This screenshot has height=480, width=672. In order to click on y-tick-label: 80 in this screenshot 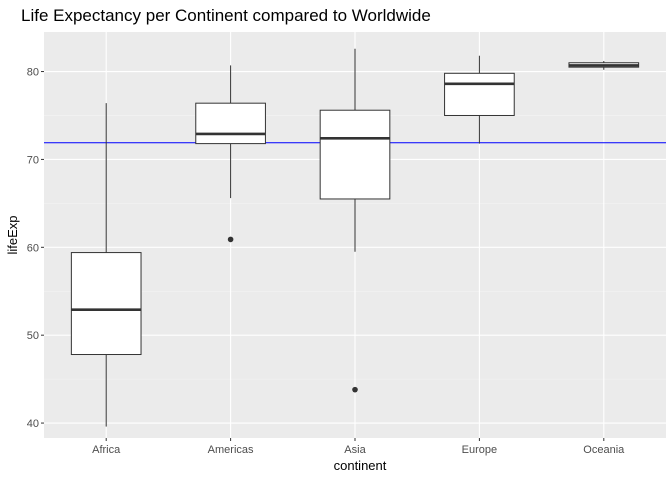, I will do `click(33, 73)`.